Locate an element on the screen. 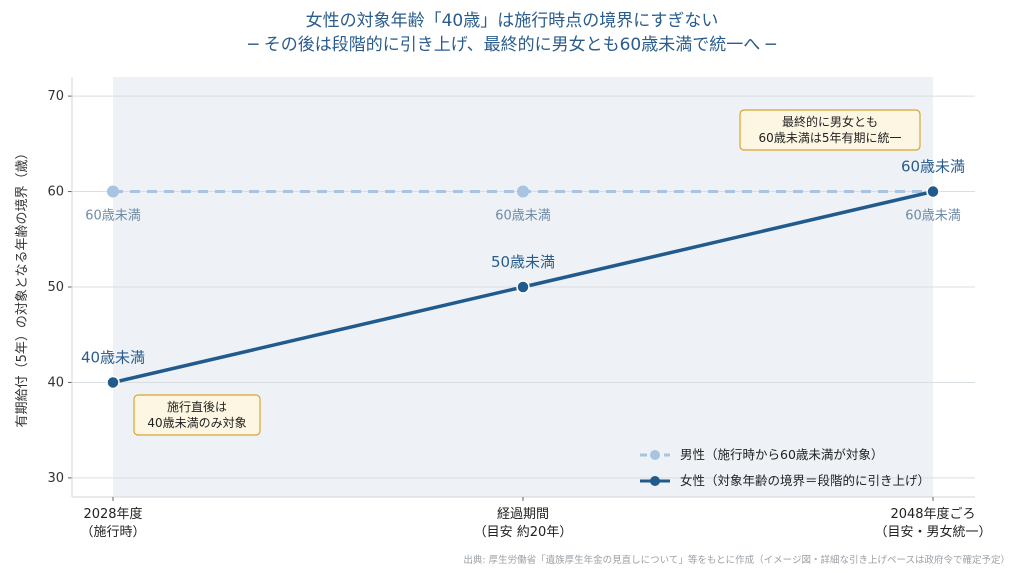  legend-label: 男性（施行時から60歳未満が対象） is located at coordinates (781, 454).